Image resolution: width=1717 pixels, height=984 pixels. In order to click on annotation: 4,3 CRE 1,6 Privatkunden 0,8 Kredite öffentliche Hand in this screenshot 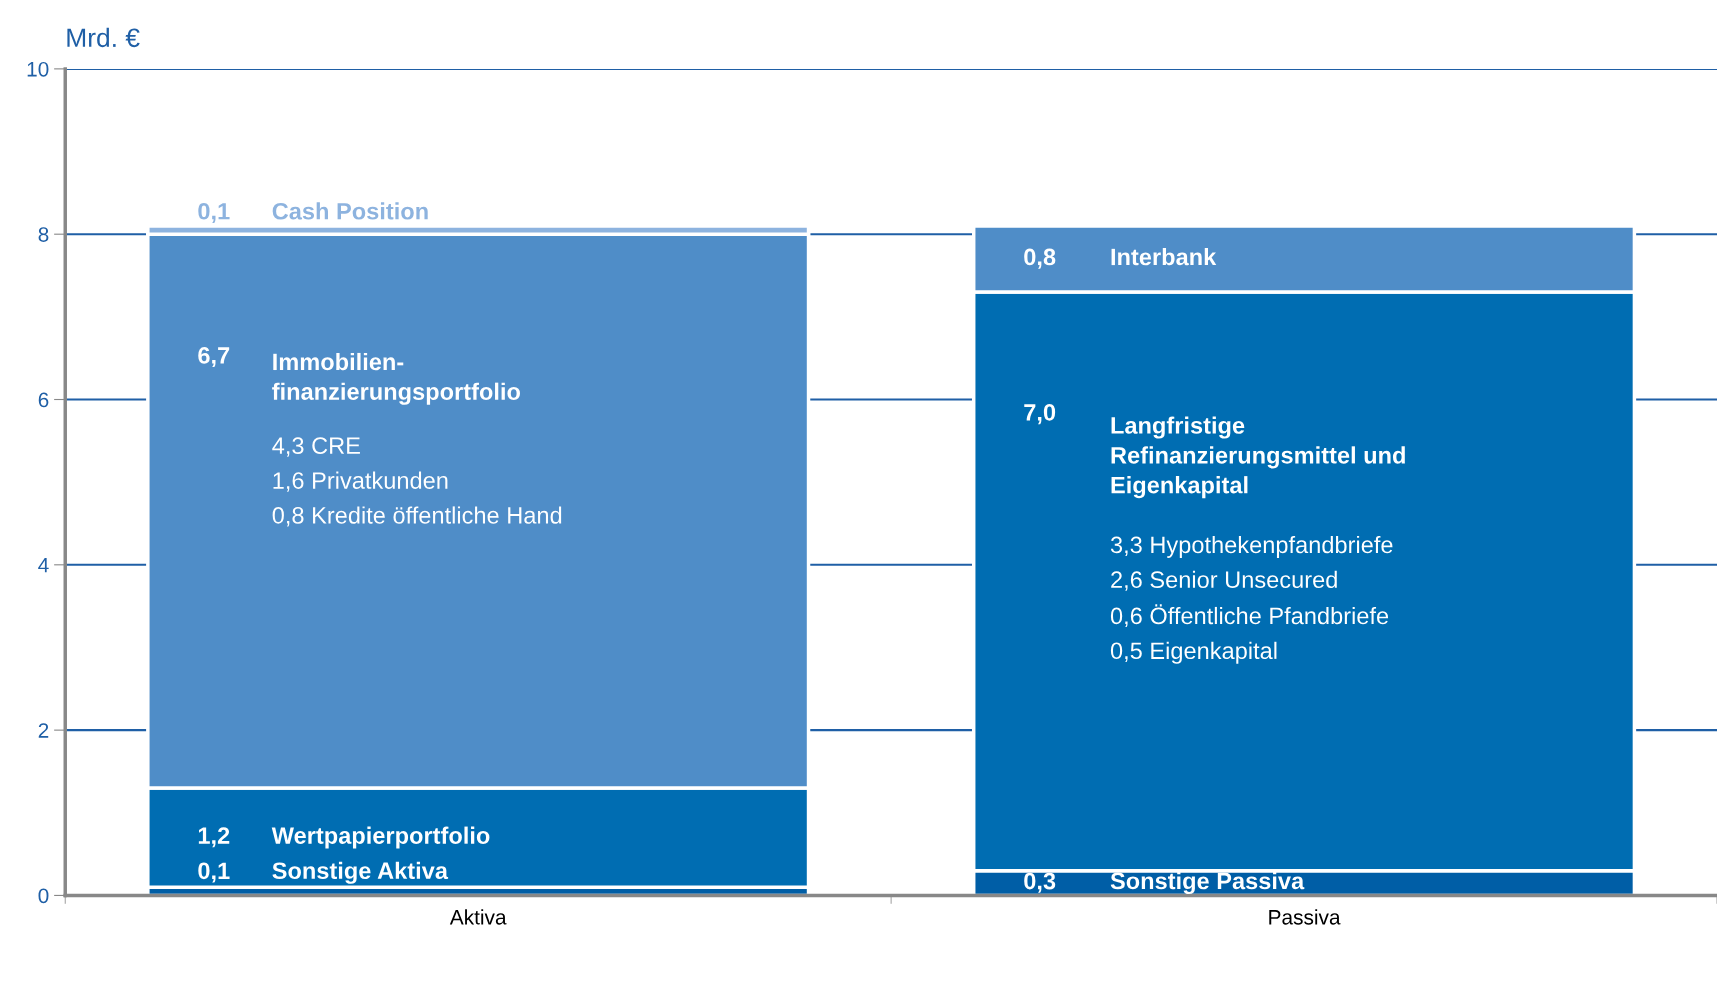, I will do `click(417, 482)`.